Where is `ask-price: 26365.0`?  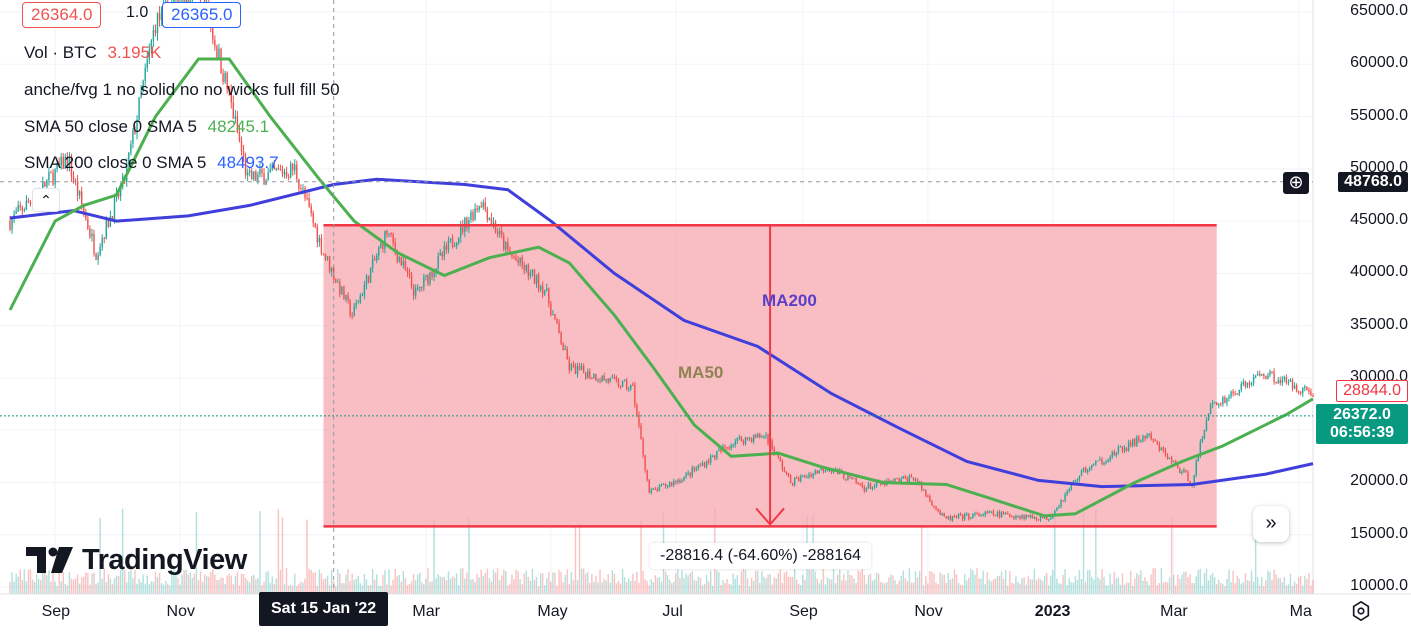
ask-price: 26365.0 is located at coordinates (202, 15).